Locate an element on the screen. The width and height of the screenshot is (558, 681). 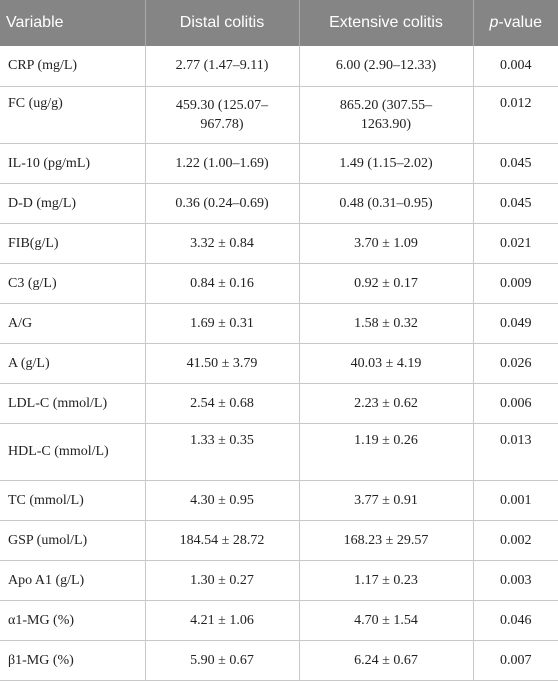
cell-distal: 41.50 ± 3.79 is located at coordinates (222, 363).